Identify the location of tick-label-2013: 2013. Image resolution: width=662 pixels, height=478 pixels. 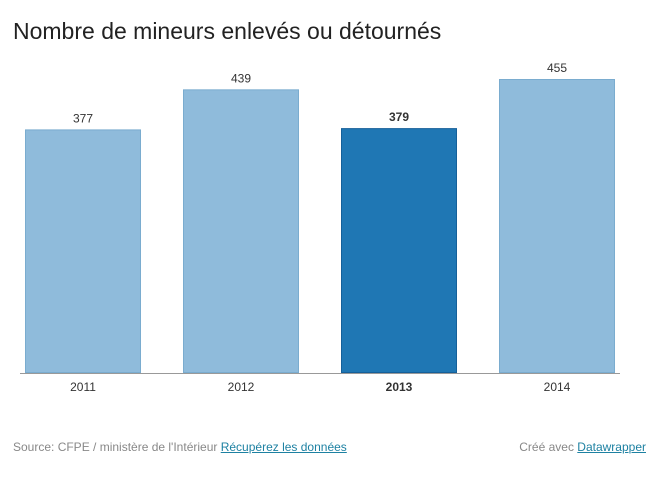
(399, 387).